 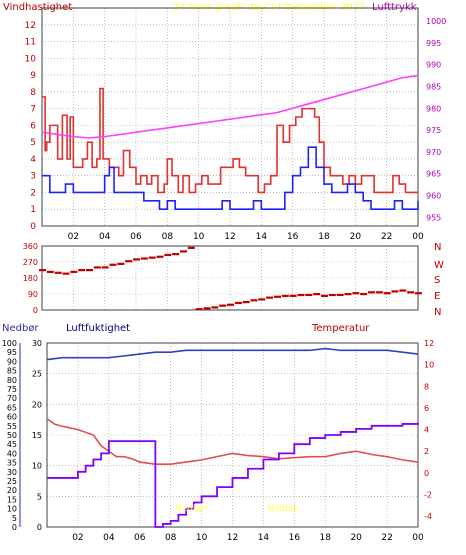 What do you see at coordinates (12, 463) in the screenshot?
I see `rain-y-tick: 35` at bounding box center [12, 463].